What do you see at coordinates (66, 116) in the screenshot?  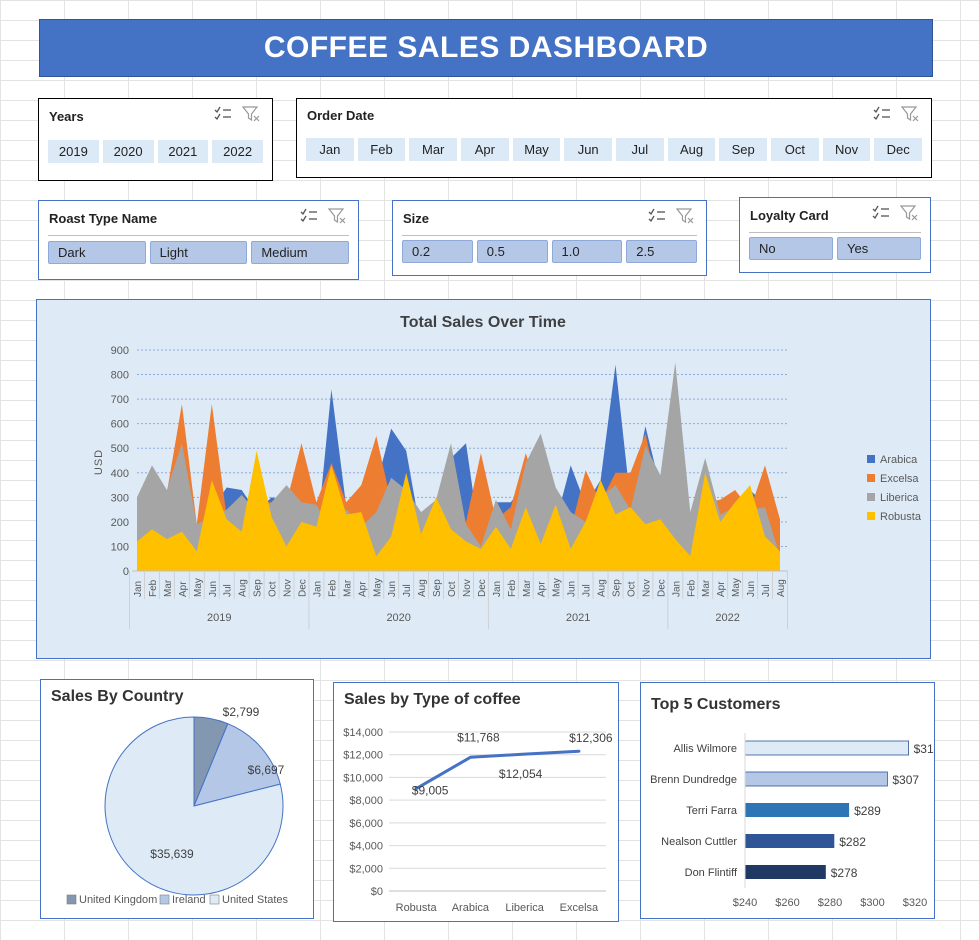 I see `years-slicer-title: Years` at bounding box center [66, 116].